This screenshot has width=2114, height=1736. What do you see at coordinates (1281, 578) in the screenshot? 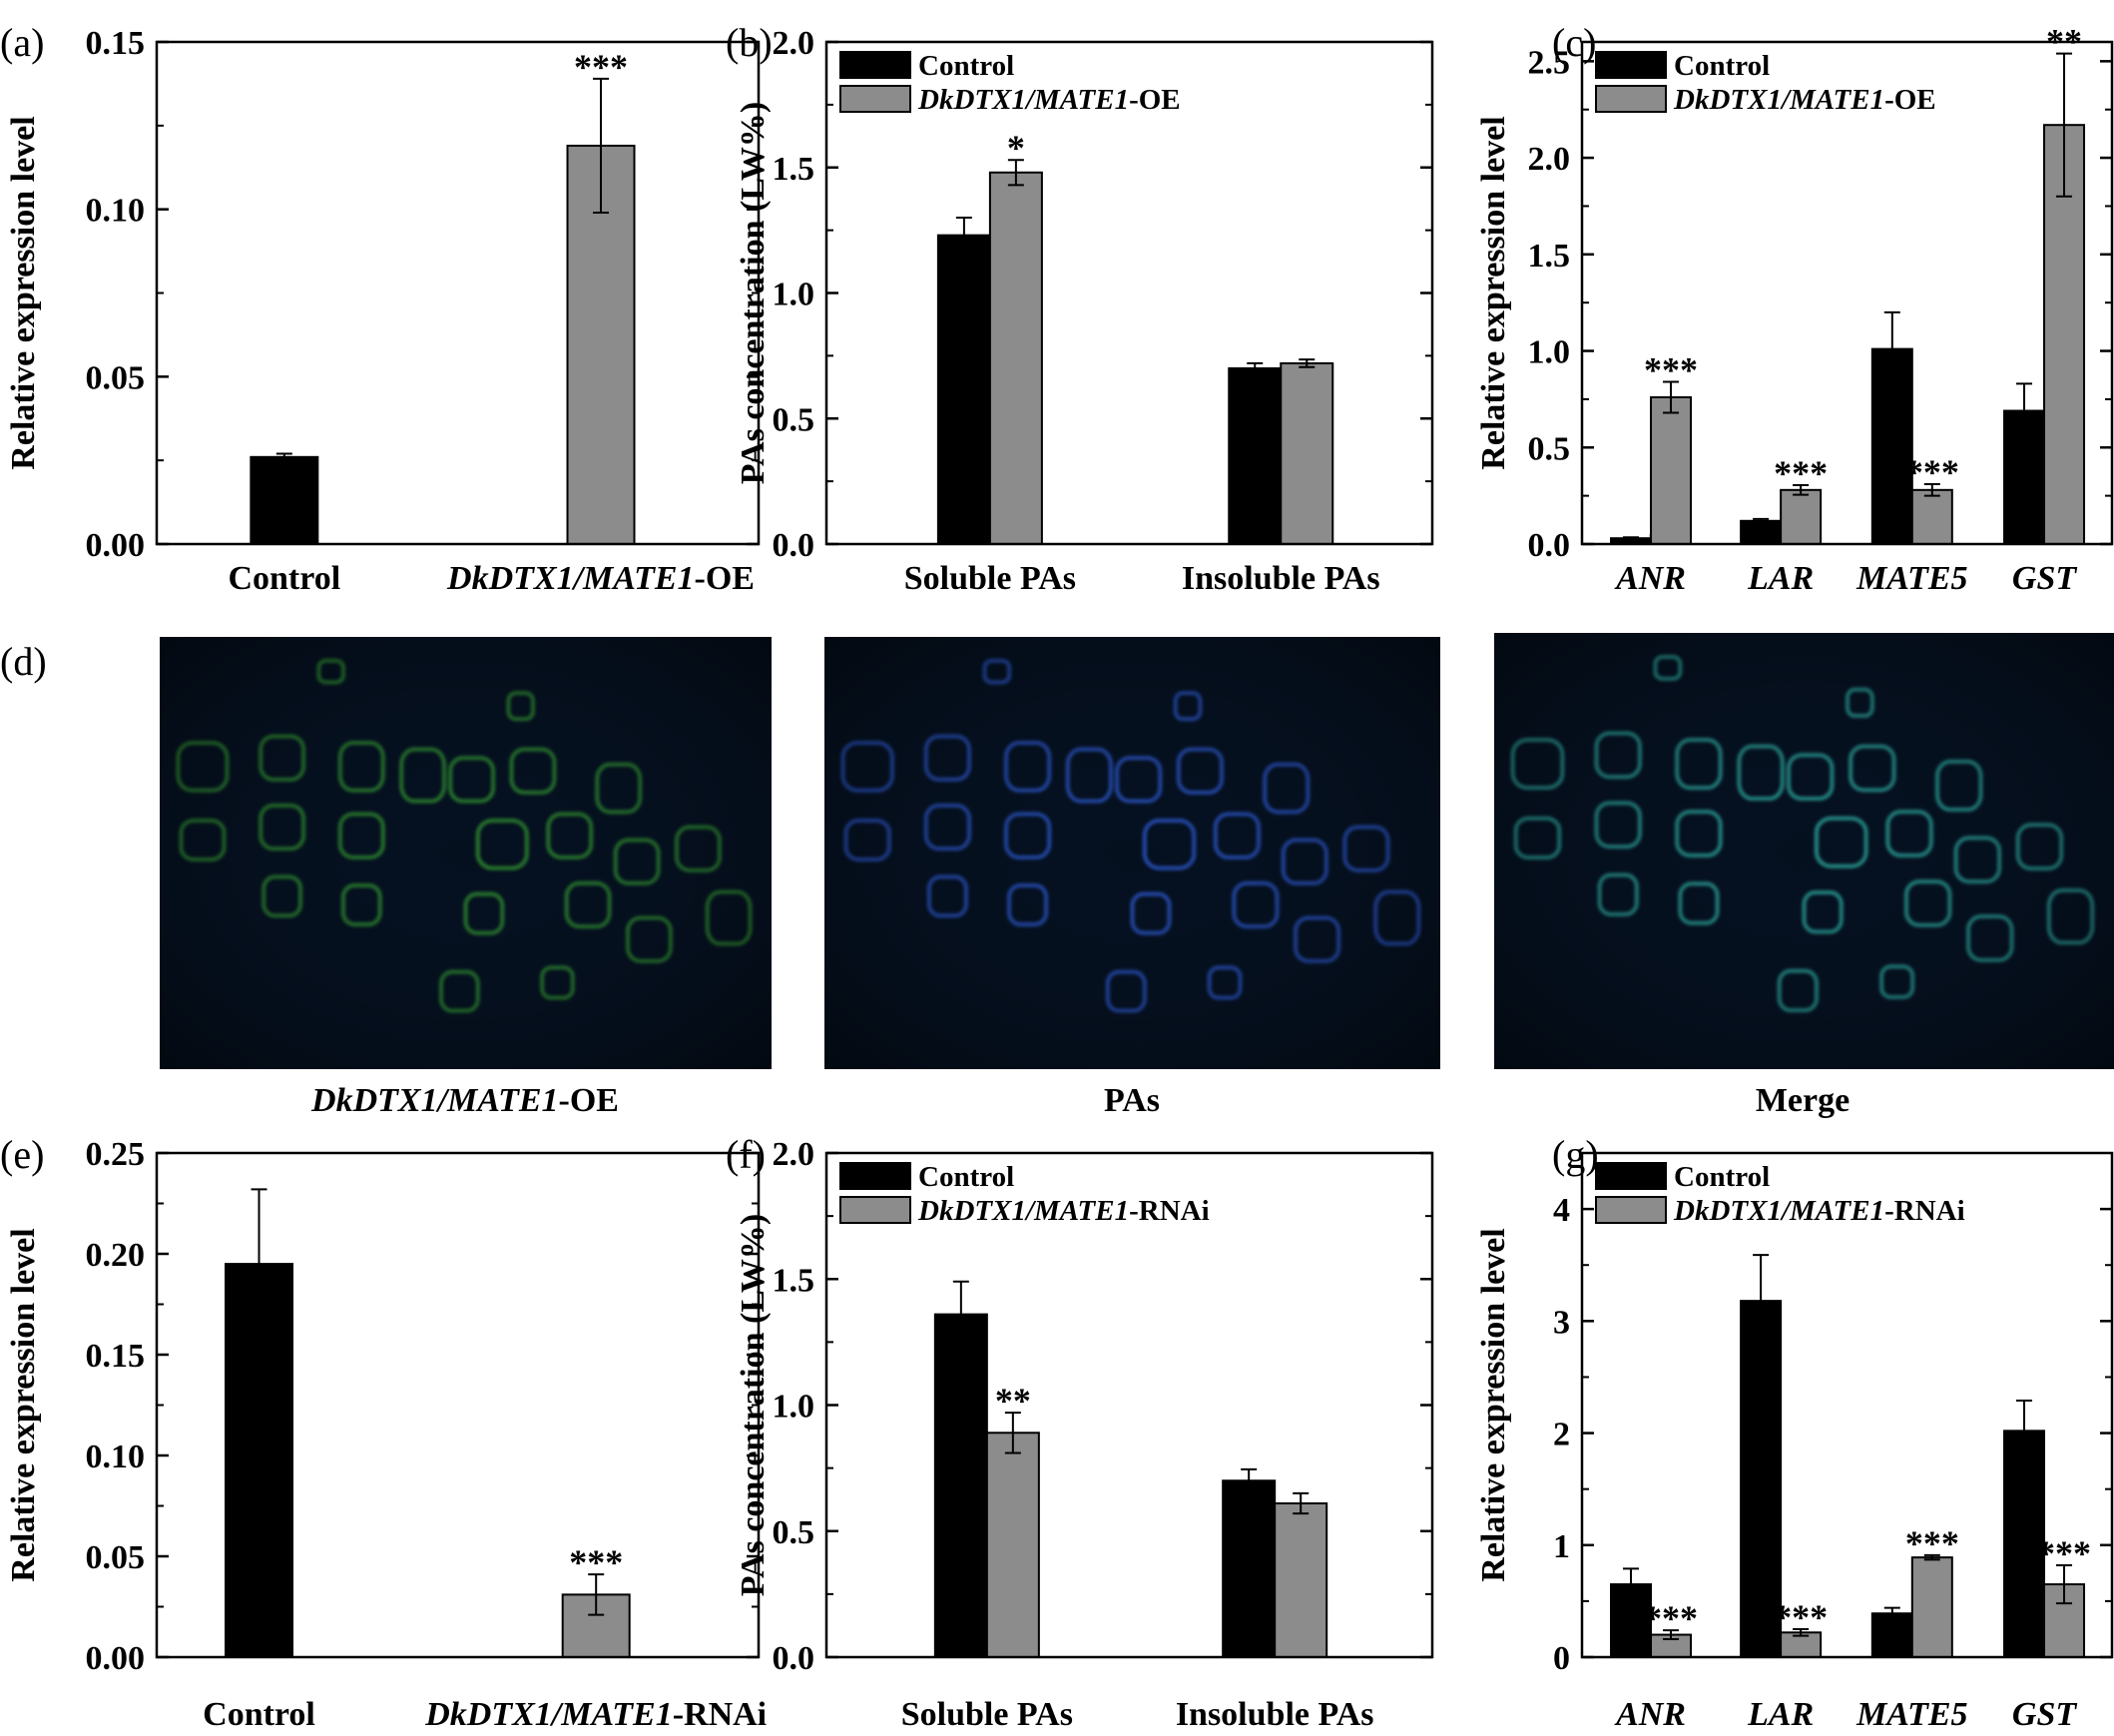
I see `x-category-label: Insoluble PAs` at bounding box center [1281, 578].